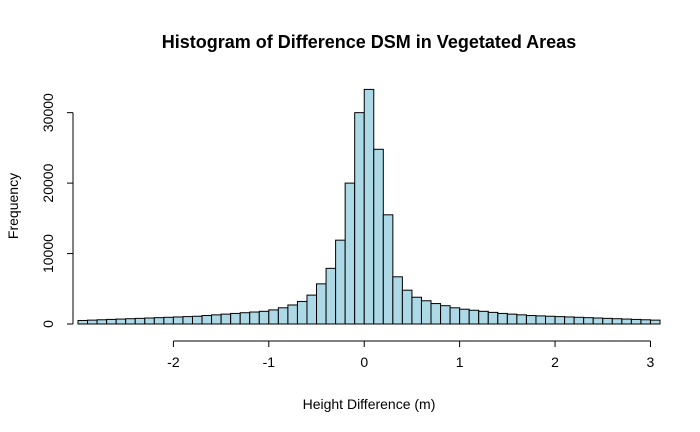 This screenshot has width=700, height=432. What do you see at coordinates (57, 210) in the screenshot?
I see `y-axis: 0 10000 20000 30000` at bounding box center [57, 210].